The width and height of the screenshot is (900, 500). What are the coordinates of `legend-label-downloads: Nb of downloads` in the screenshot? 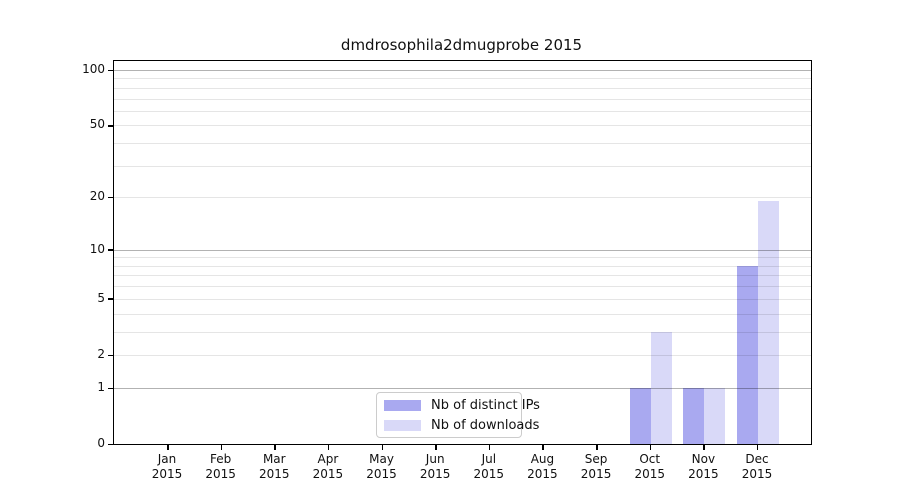 It's located at (485, 425).